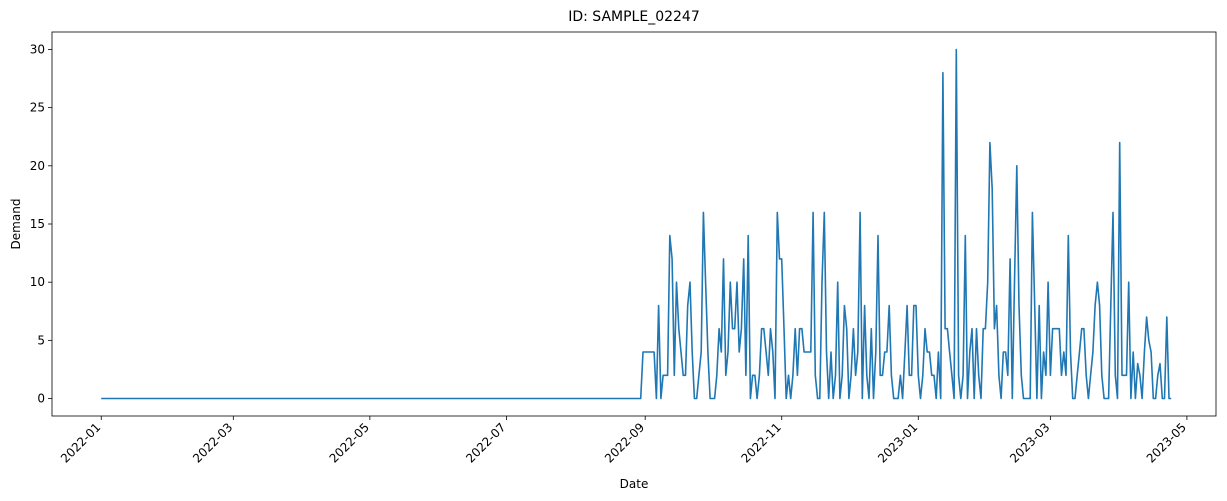  I want to click on chart-title: ID: SAMPLE_02247, so click(634, 17).